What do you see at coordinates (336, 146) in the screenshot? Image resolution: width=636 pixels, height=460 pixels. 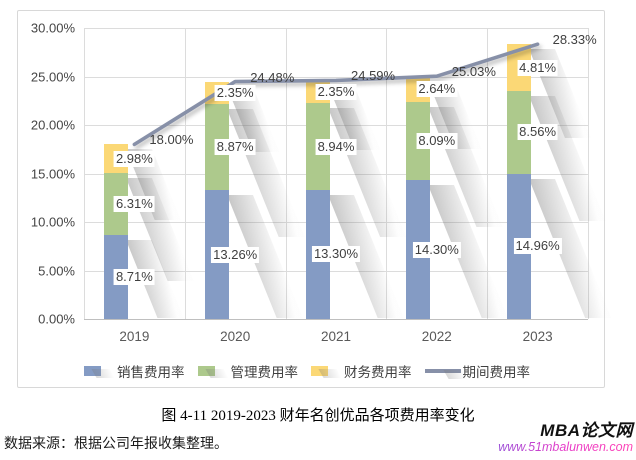 I see `bar-segment-label: 8.94%` at bounding box center [336, 146].